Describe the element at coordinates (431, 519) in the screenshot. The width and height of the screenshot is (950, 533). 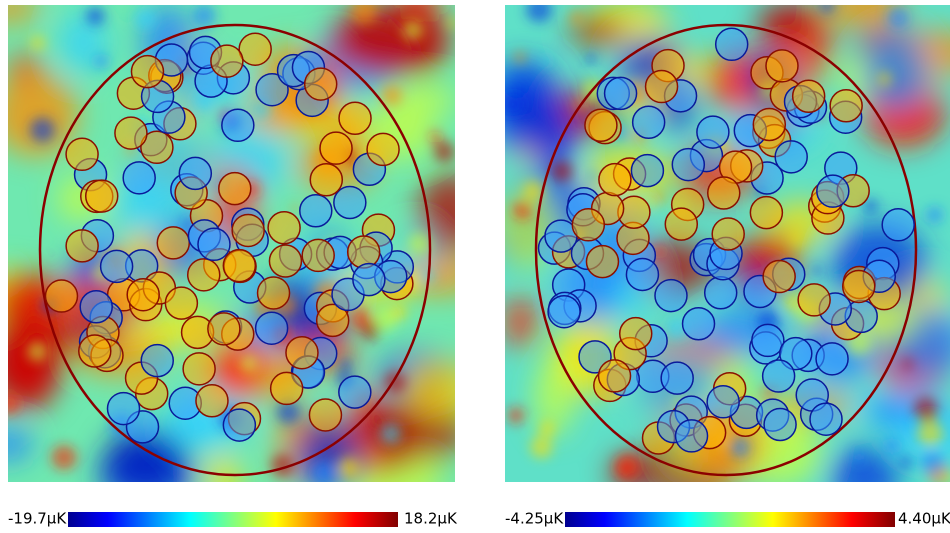
I see `colorbar-max-label: 18.2μK` at that location.